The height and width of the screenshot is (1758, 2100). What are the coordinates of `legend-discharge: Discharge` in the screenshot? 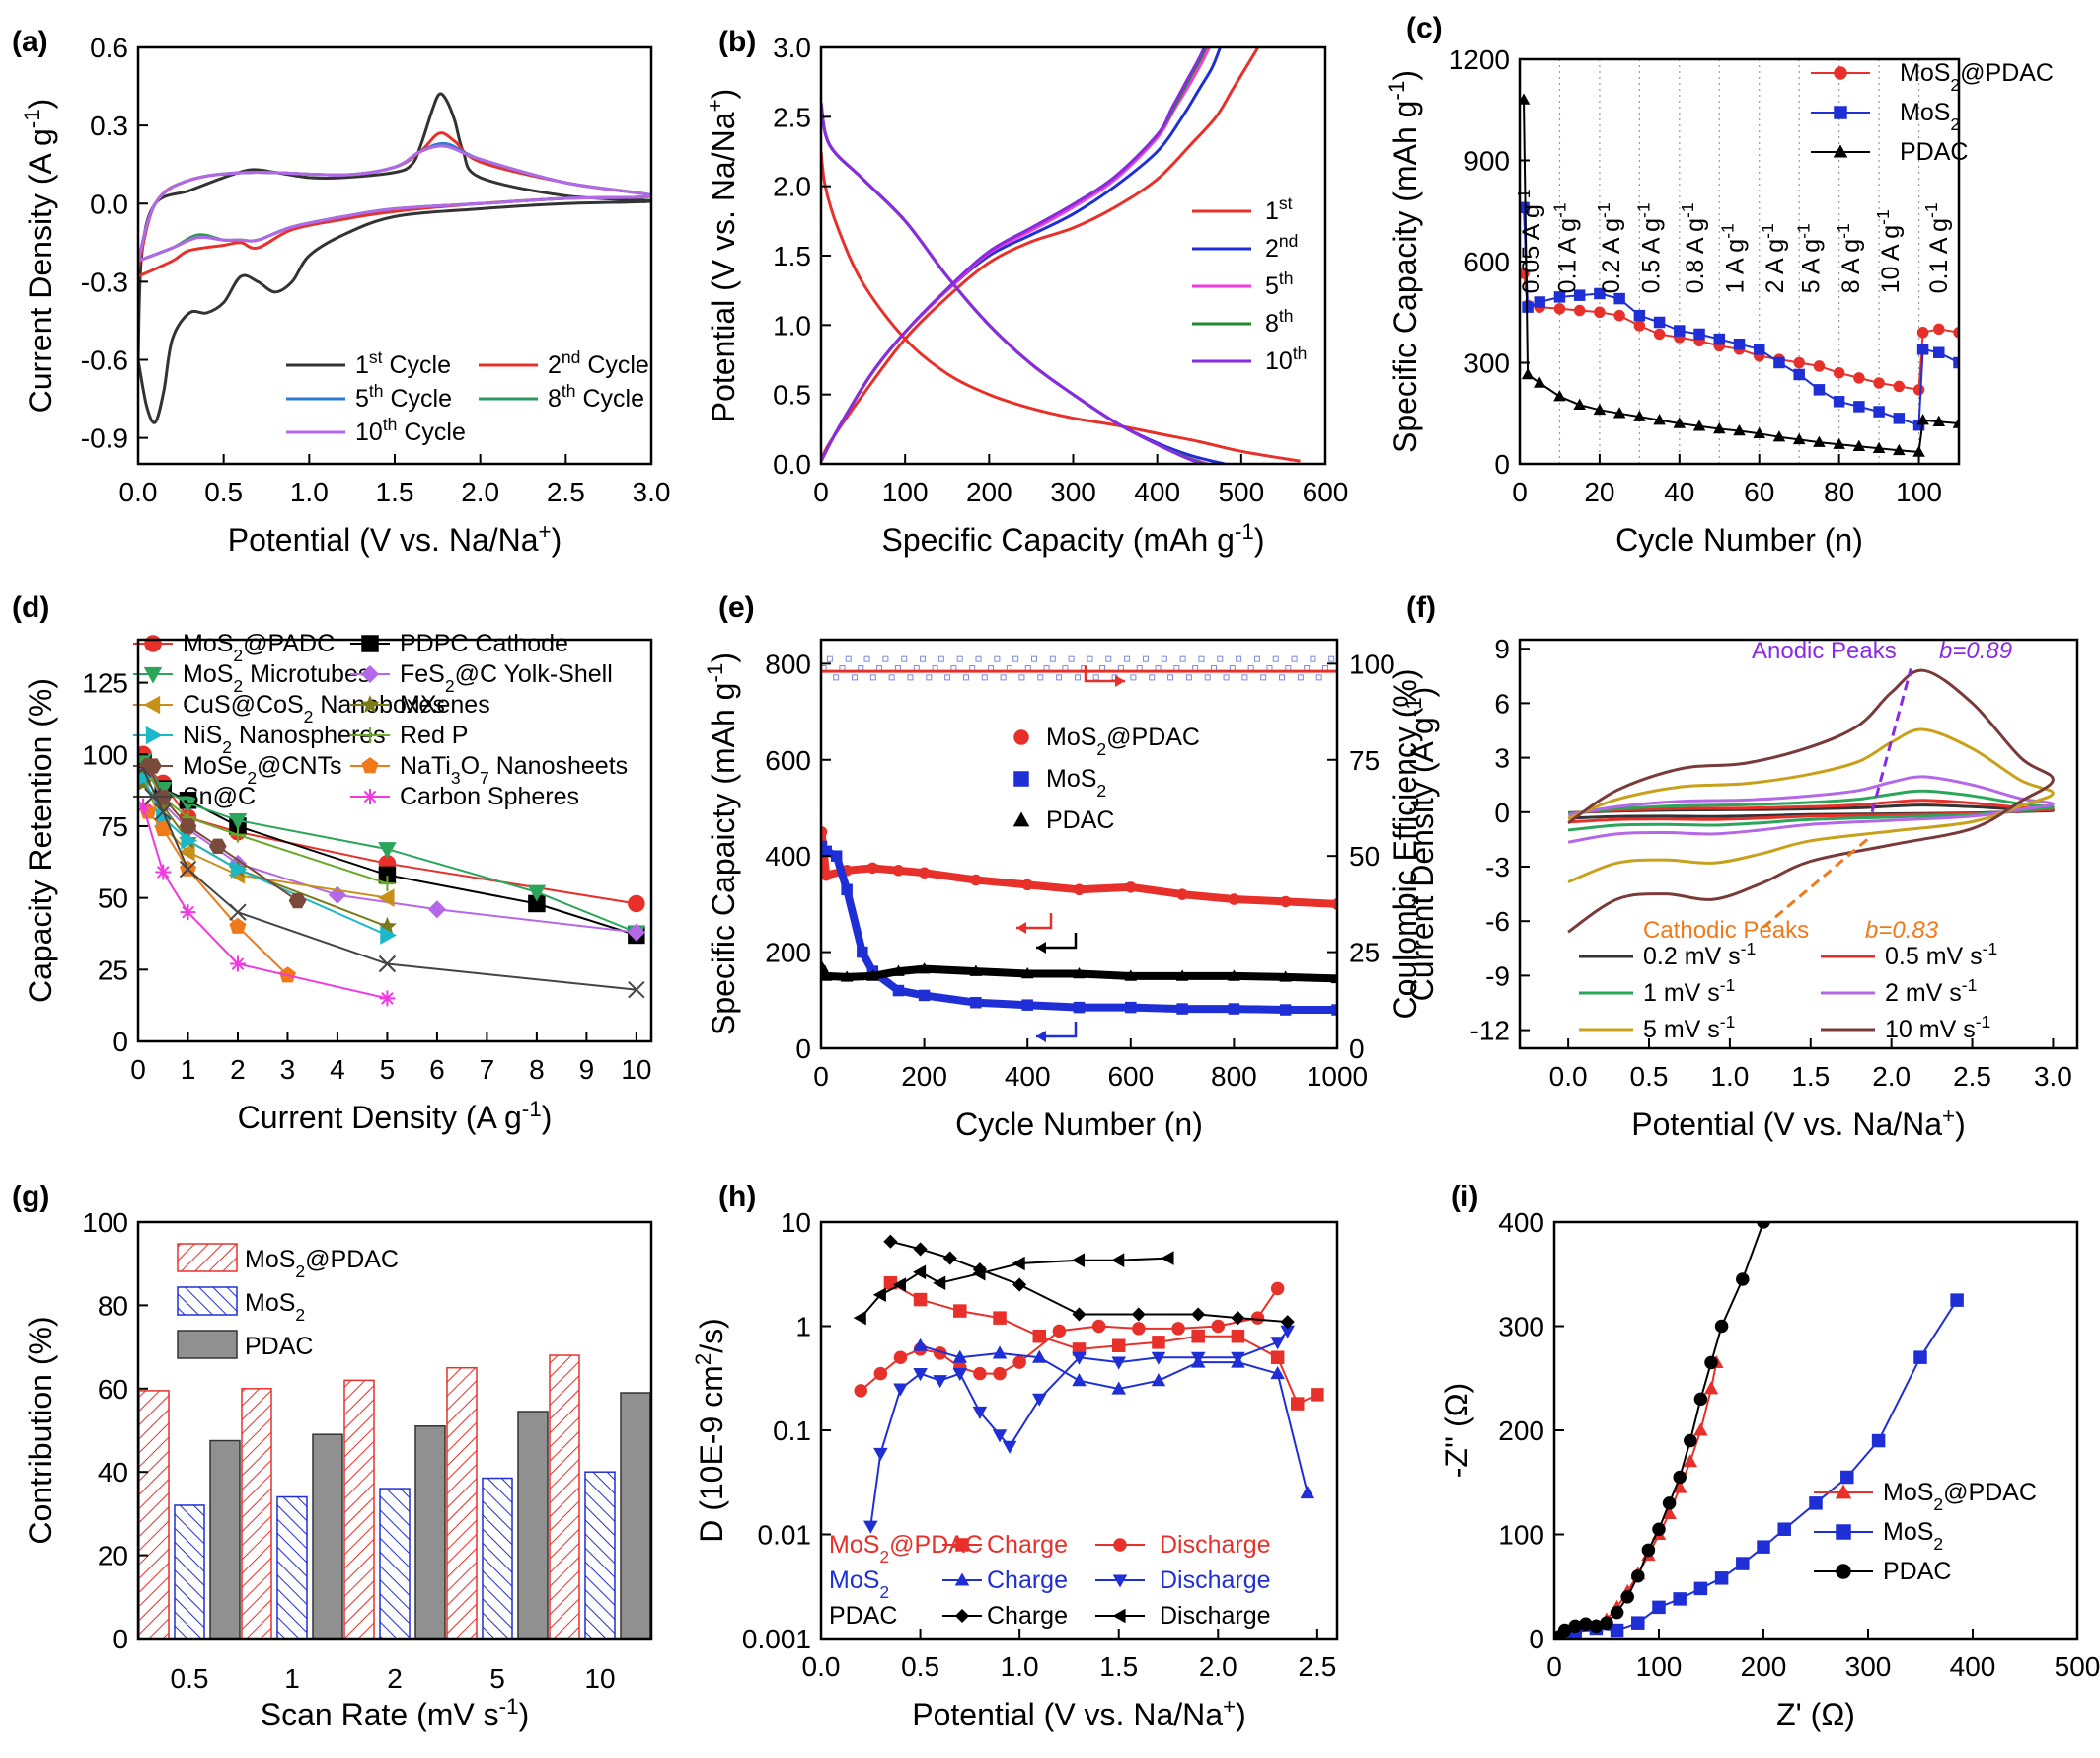 It's located at (1215, 1545).